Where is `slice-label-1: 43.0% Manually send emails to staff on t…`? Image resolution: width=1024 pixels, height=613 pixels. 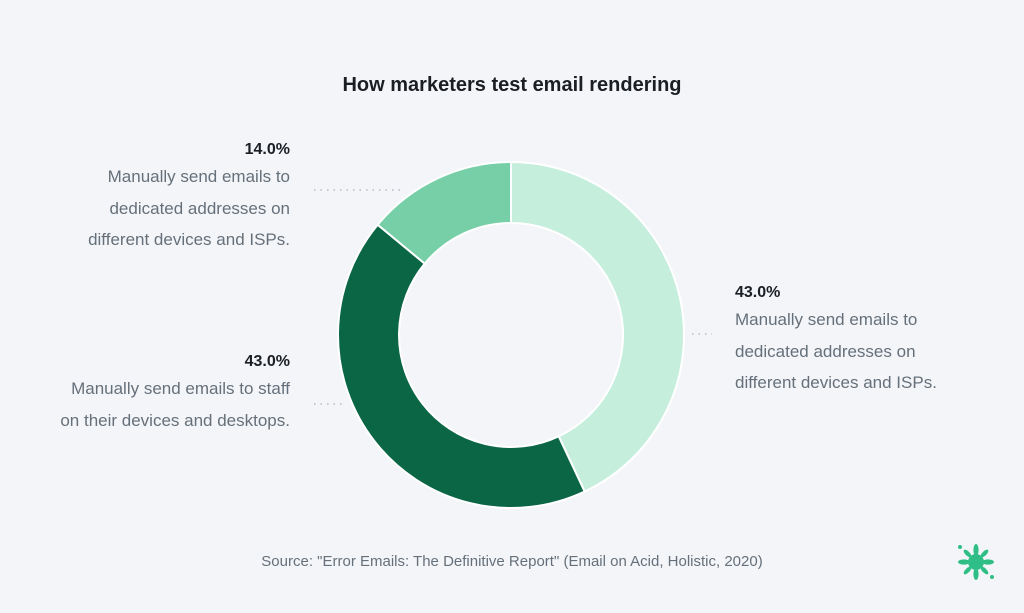 slice-label-1: 43.0% Manually send emails to staff on t… is located at coordinates (170, 393).